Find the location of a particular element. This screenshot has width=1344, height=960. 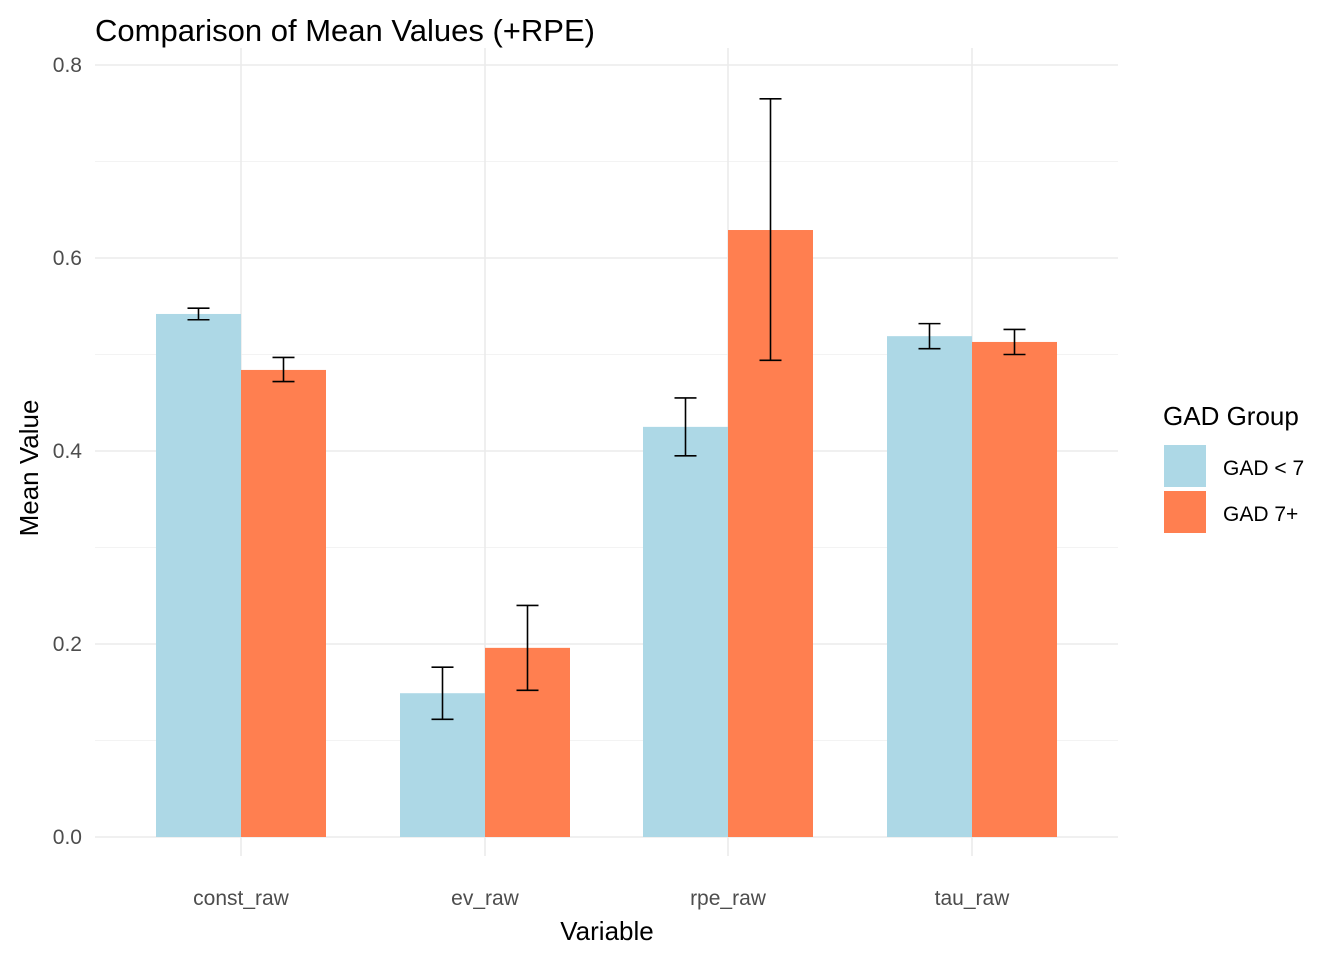

y-tick-label: 0.4 is located at coordinates (68, 451).